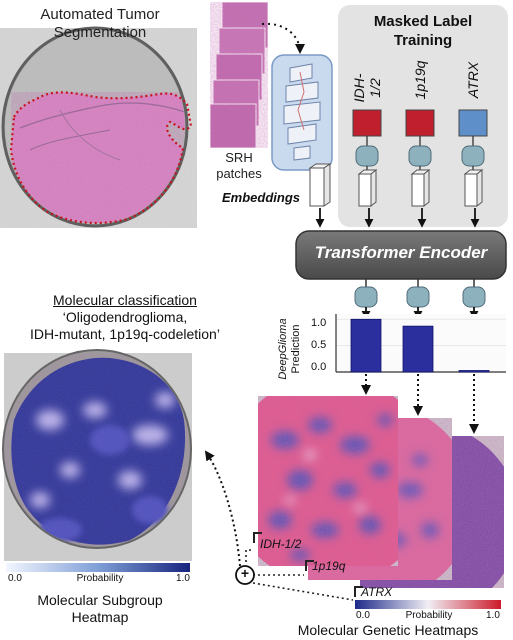 This screenshot has height=640, width=513. What do you see at coordinates (319, 345) in the screenshot?
I see `prediction-tick-0-5: 0.5` at bounding box center [319, 345].